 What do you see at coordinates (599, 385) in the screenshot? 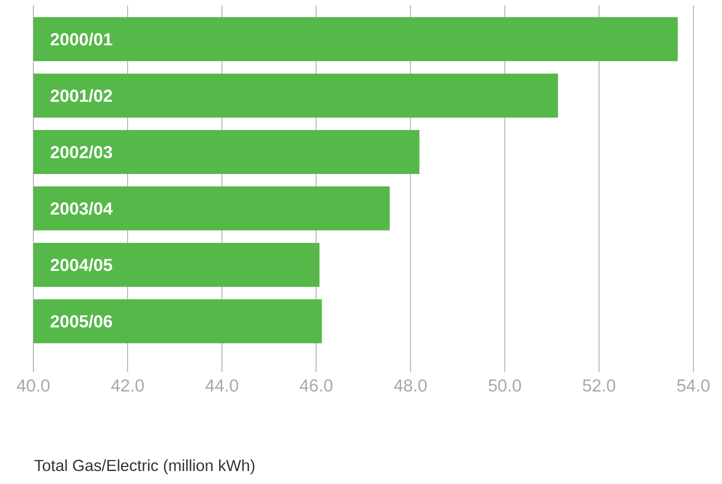
I see `x-tick-label: 52.0` at bounding box center [599, 385].